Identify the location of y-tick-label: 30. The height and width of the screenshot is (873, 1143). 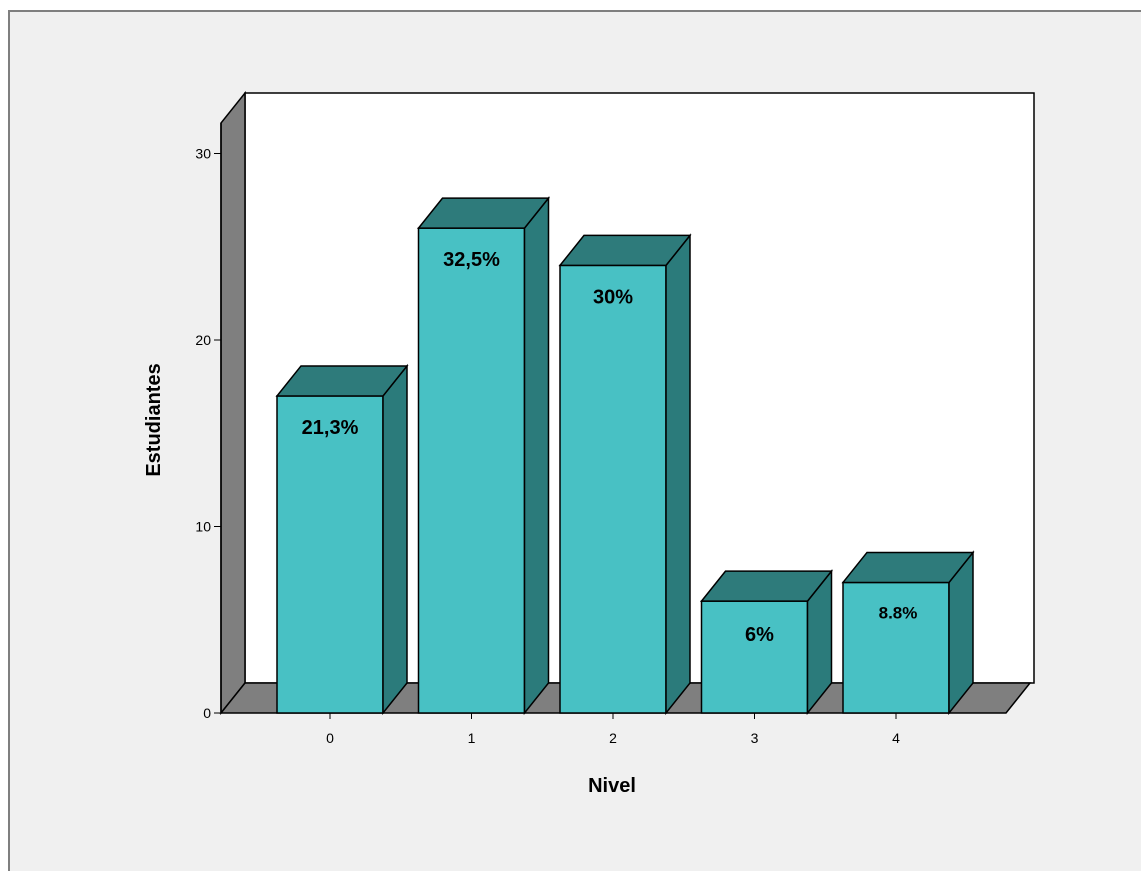
(203, 154).